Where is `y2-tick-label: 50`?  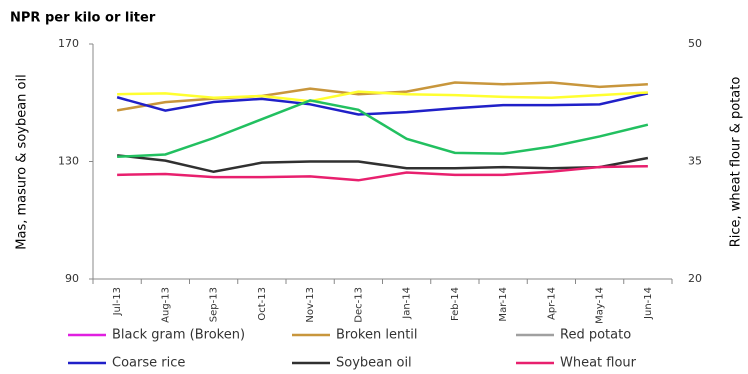
y2-tick-label: 50 is located at coordinates (695, 43).